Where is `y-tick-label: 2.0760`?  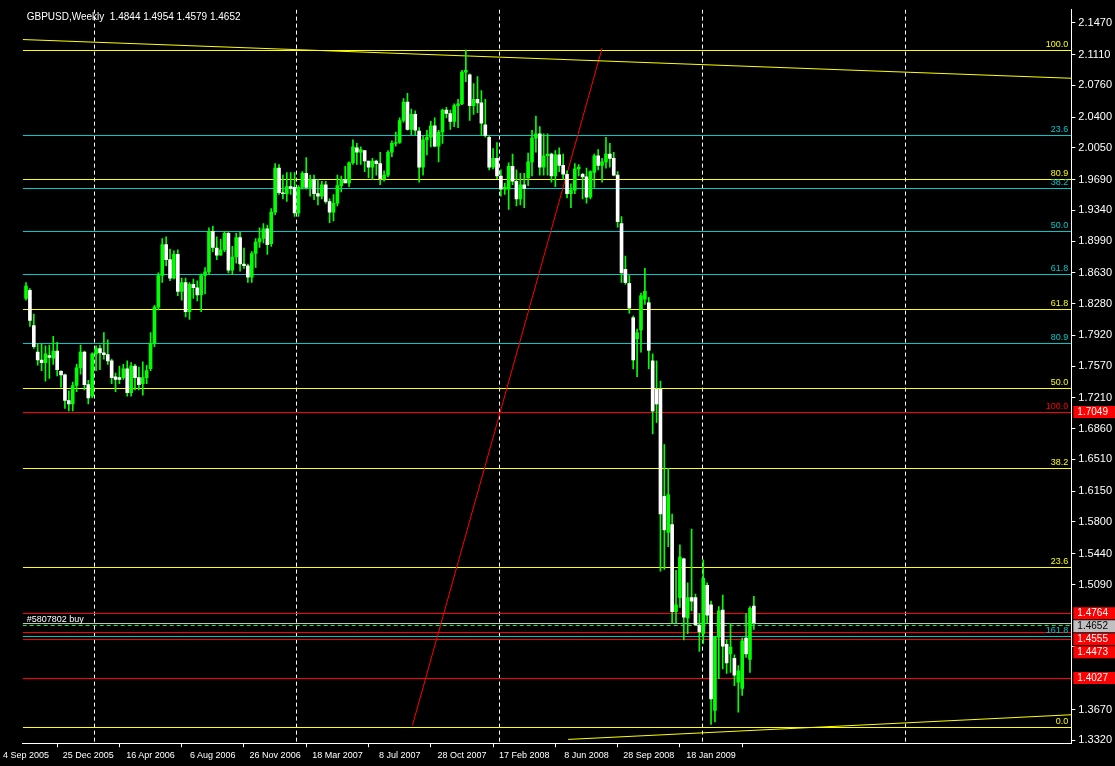 y-tick-label: 2.0760 is located at coordinates (1095, 84).